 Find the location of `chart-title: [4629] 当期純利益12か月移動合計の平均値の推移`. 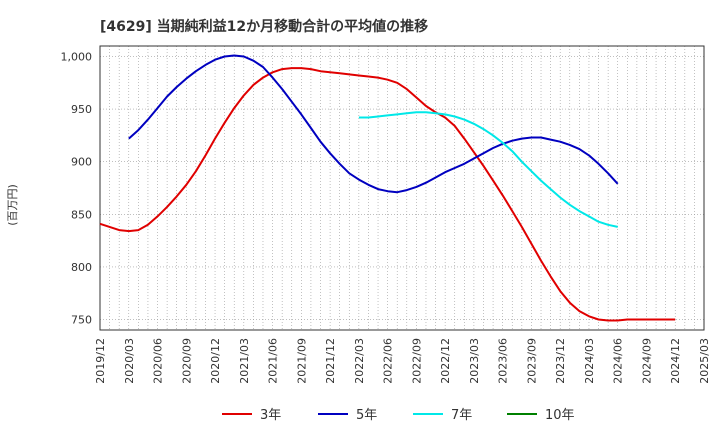

chart-title: [4629] 当期純利益12か月移動合計の平均値の推移 is located at coordinates (264, 26).